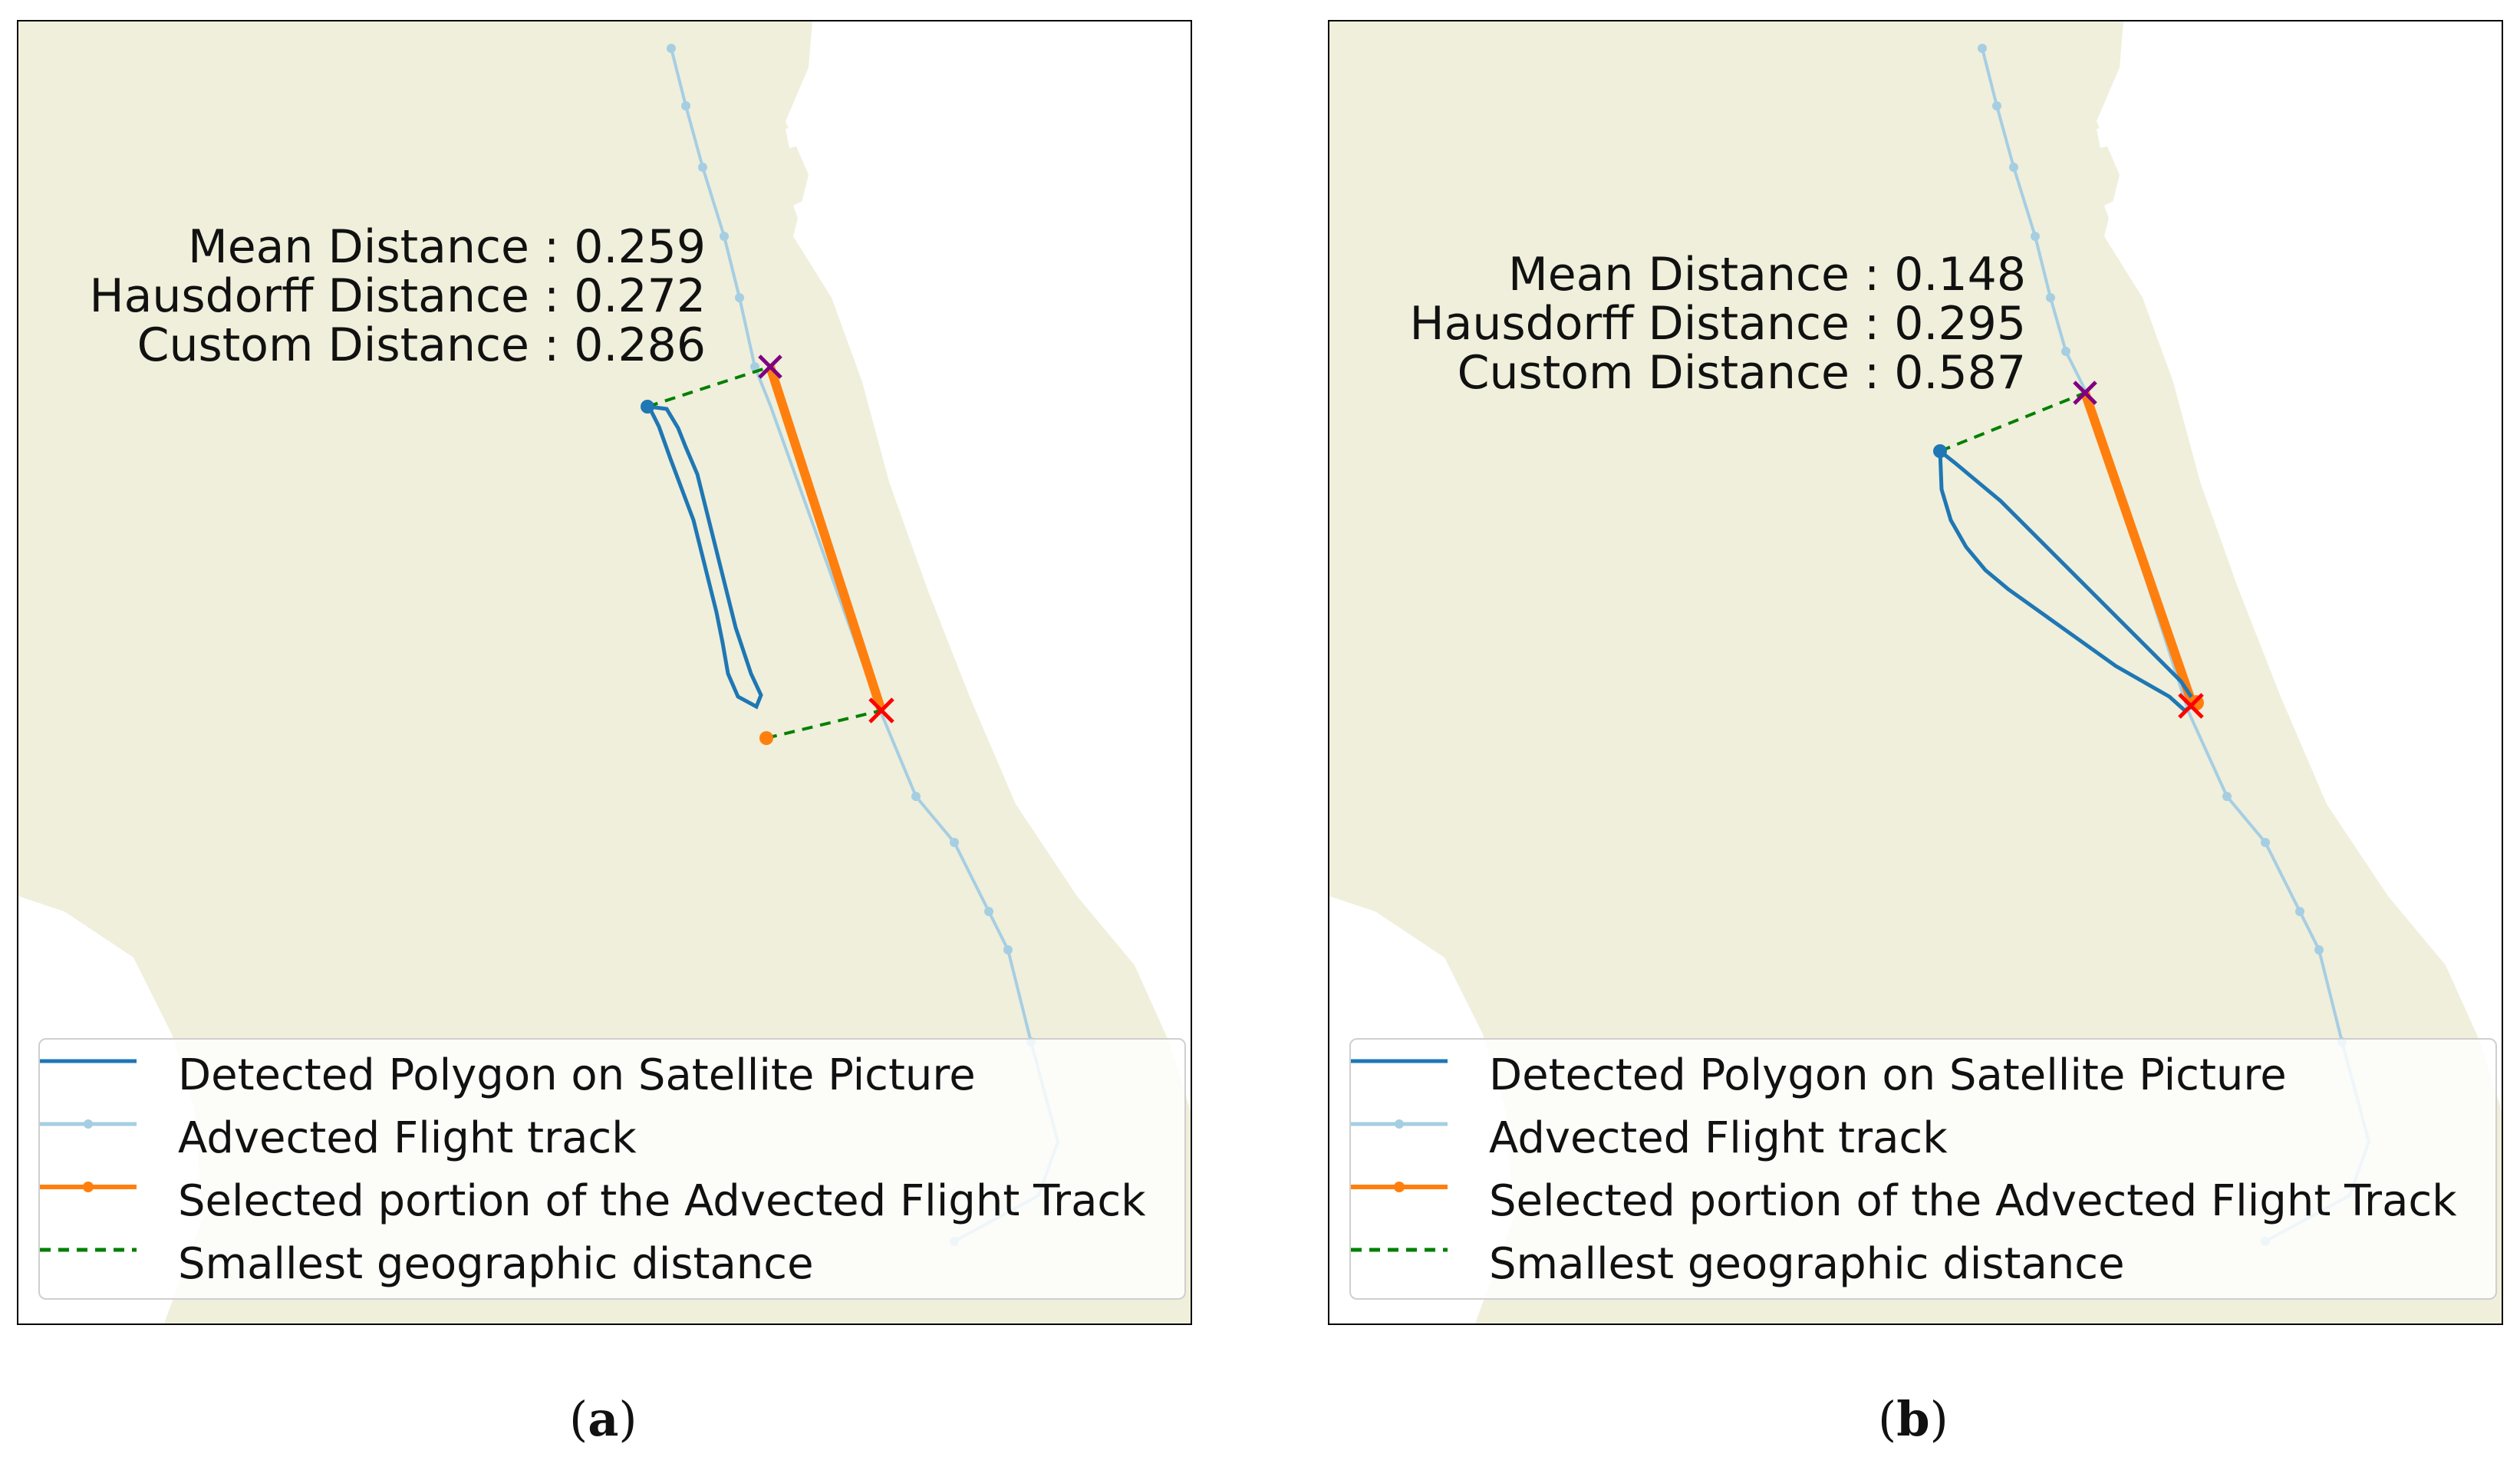  What do you see at coordinates (446, 247) in the screenshot?
I see `metric-mean: Mean Distance : 0.259` at bounding box center [446, 247].